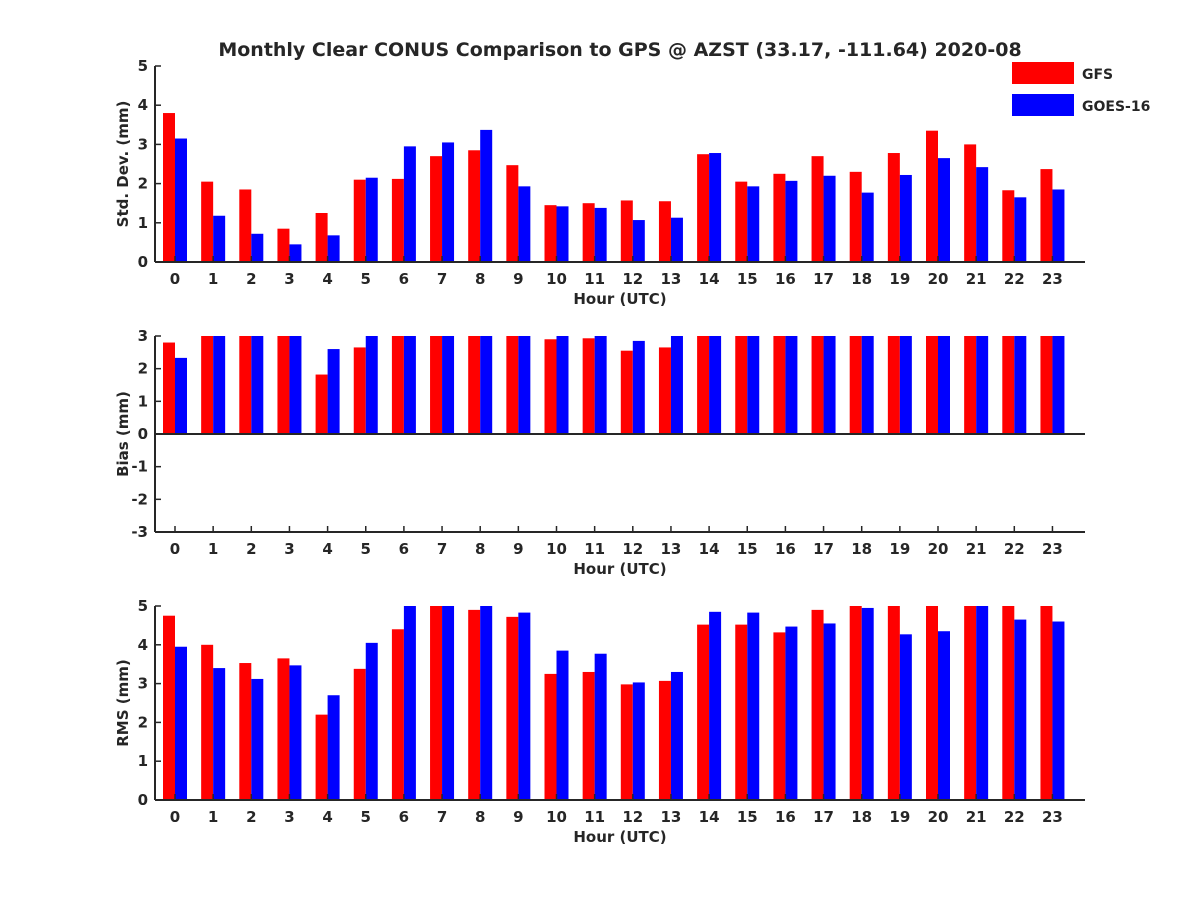 This screenshot has height=900, width=1200. I want to click on x-tick-label-bias: 2, so click(251, 549).